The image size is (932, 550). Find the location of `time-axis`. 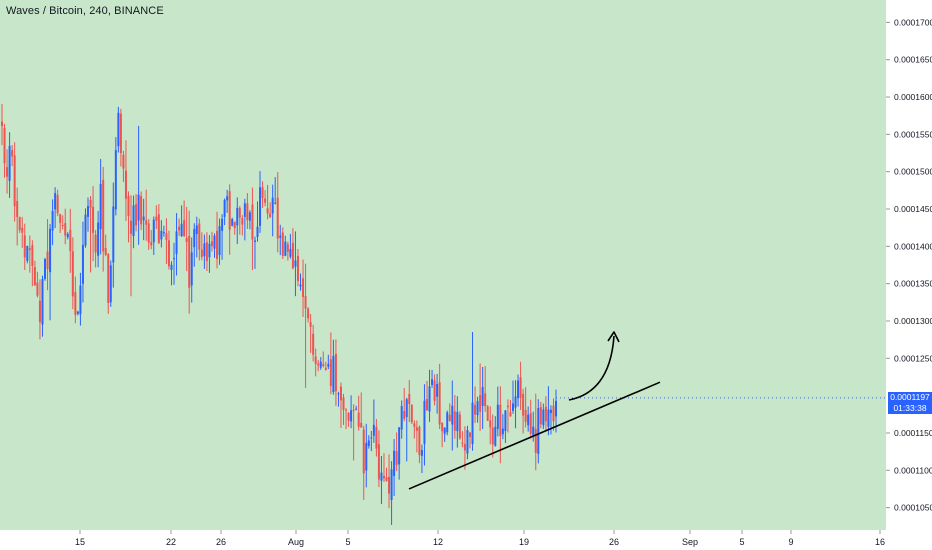

time-axis is located at coordinates (466, 540).